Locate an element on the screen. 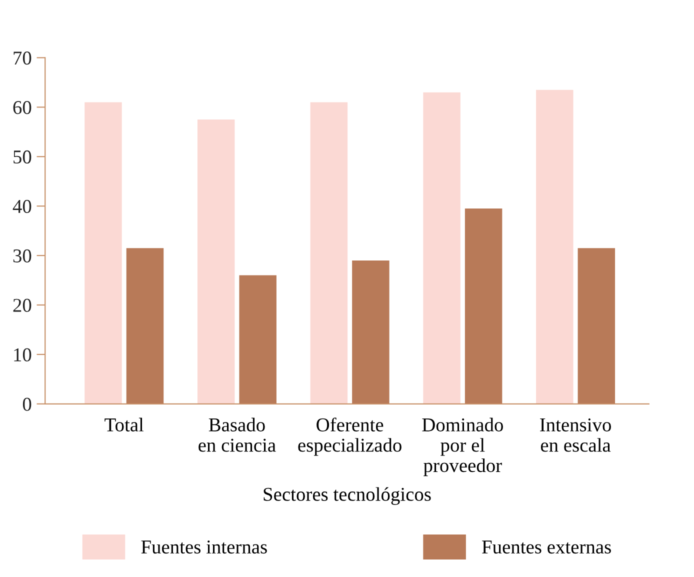  y-tick-label: 10 is located at coordinates (23, 355).